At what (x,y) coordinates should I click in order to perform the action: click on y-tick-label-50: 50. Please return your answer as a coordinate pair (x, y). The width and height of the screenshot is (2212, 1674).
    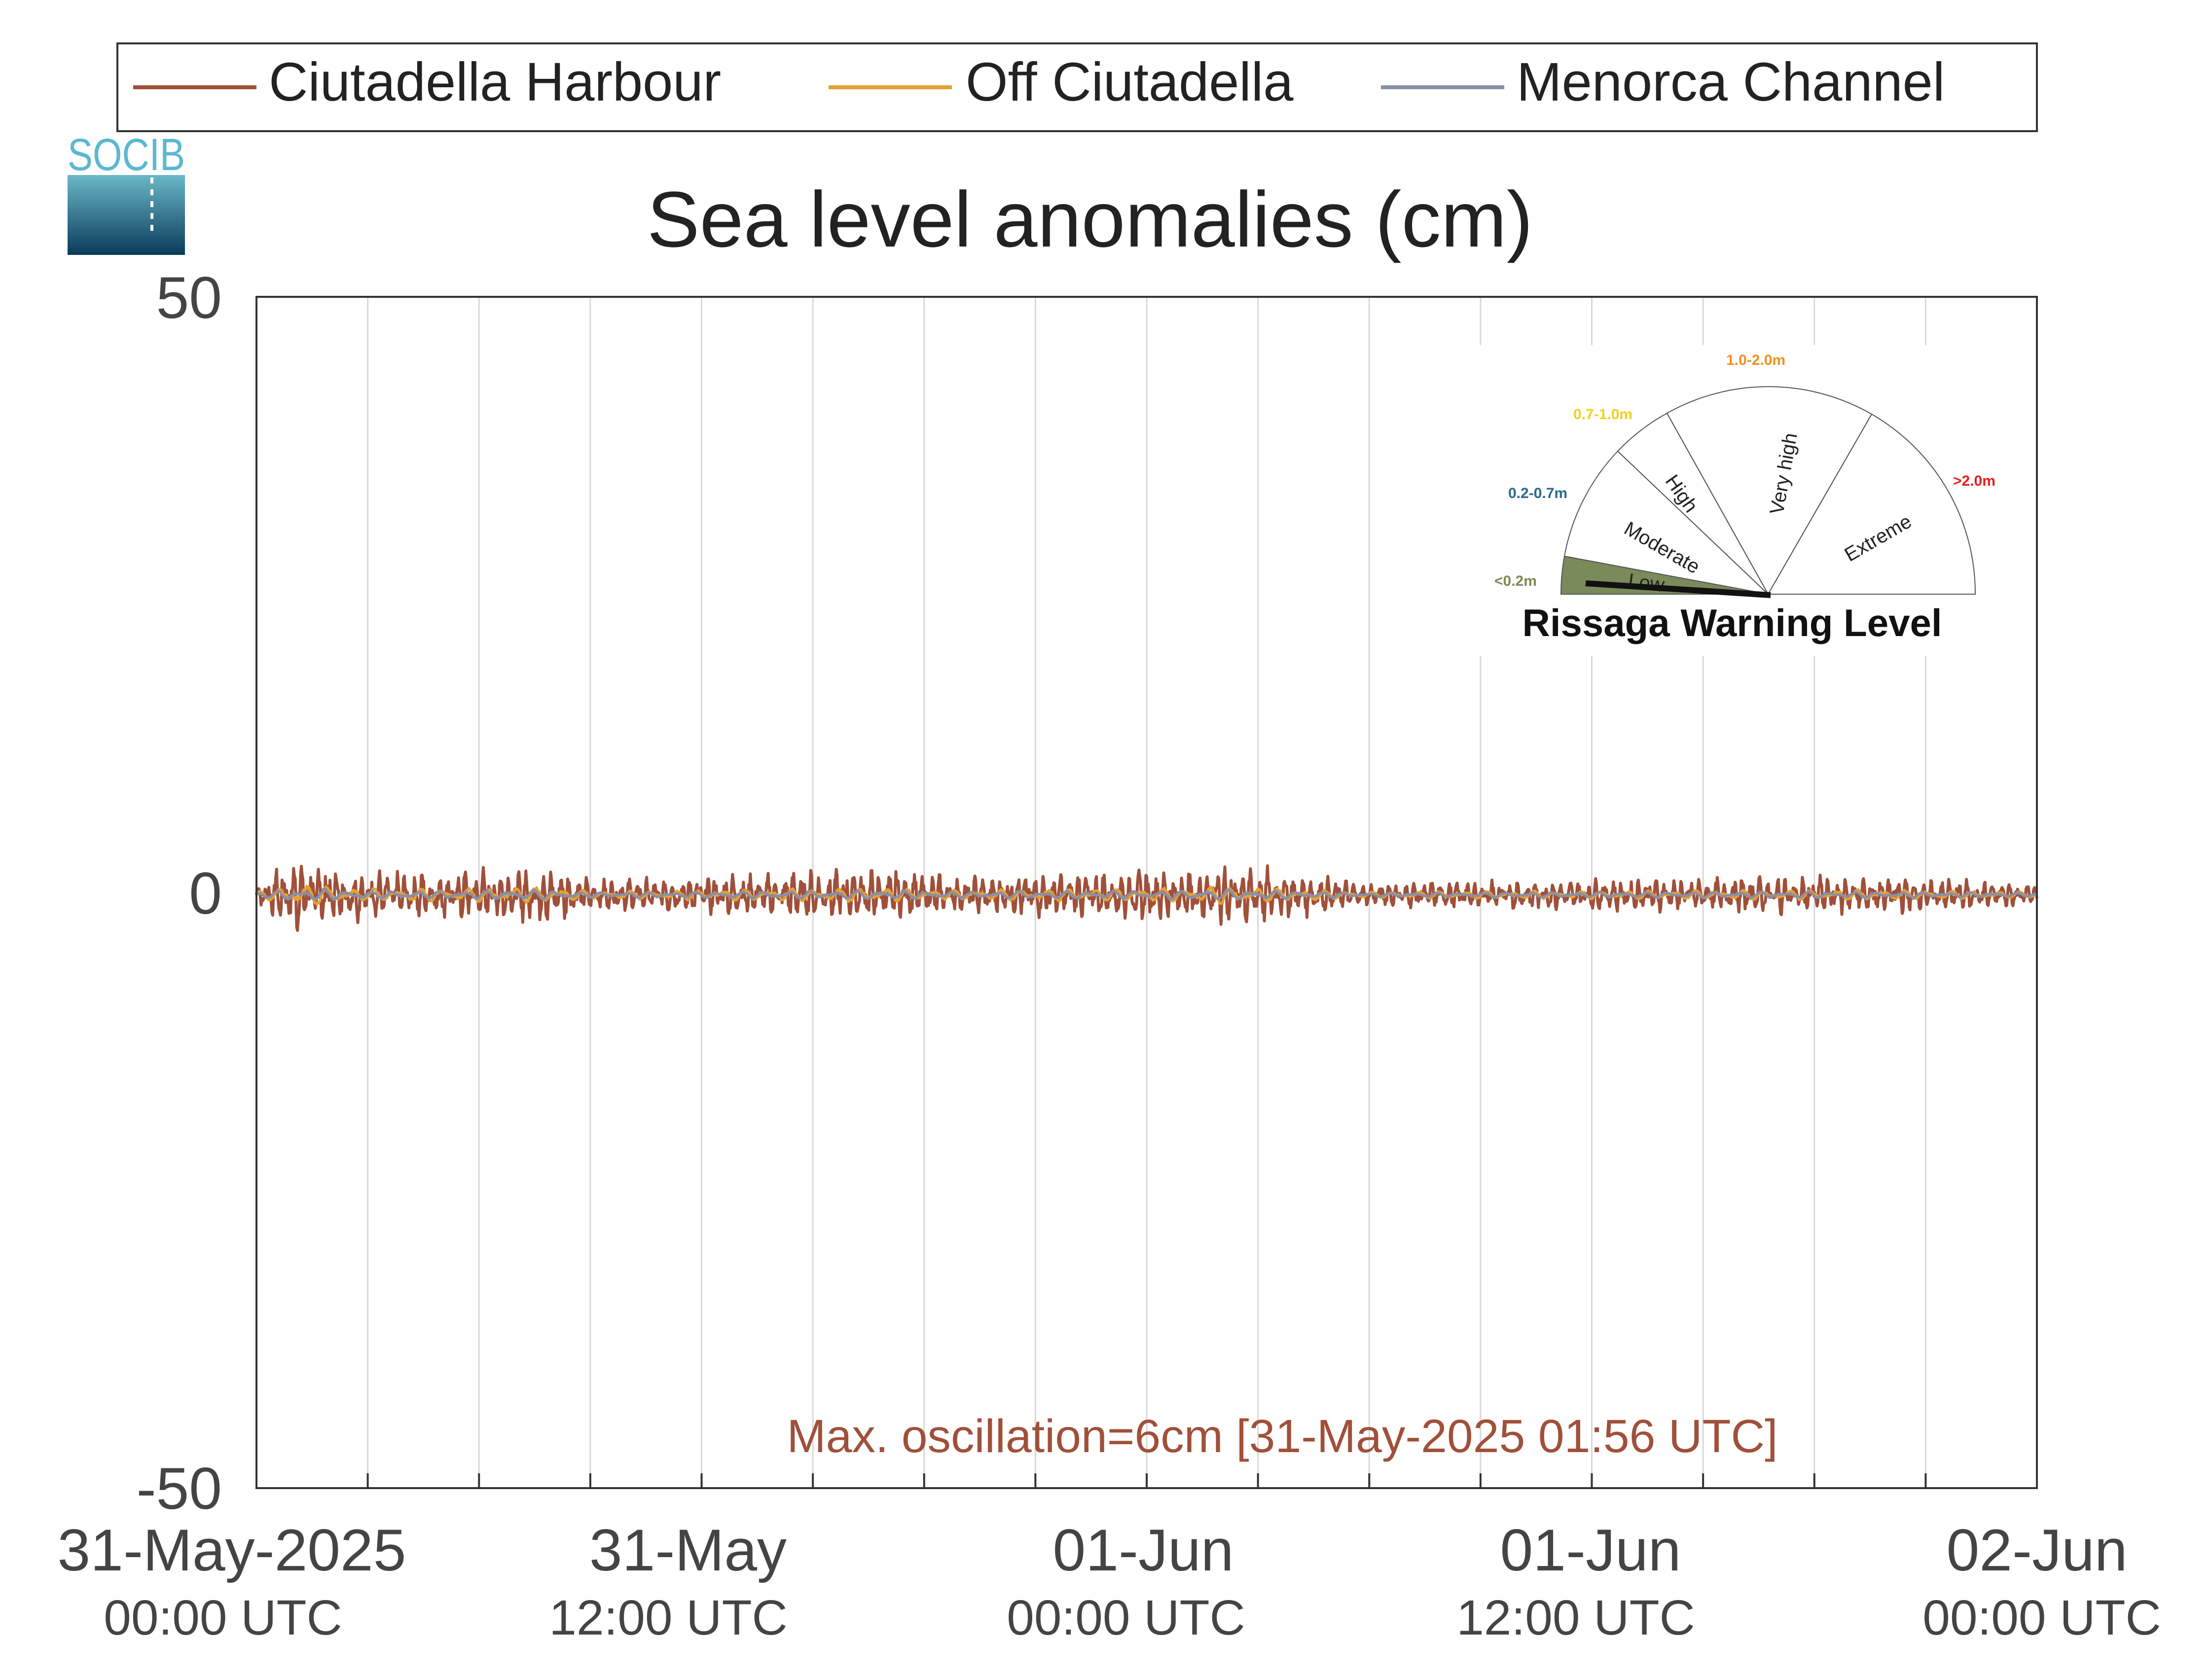
    Looking at the image, I should click on (189, 298).